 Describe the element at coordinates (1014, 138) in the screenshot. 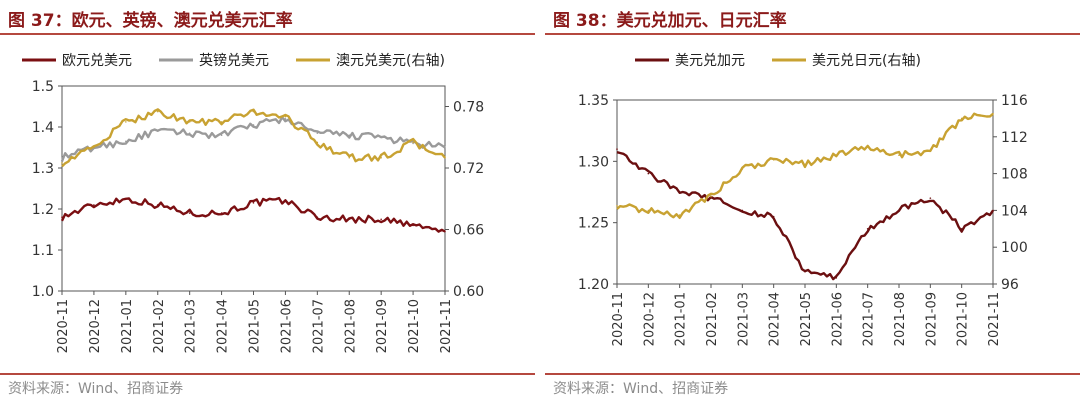

I see `right-axis-tick-label: 112` at that location.